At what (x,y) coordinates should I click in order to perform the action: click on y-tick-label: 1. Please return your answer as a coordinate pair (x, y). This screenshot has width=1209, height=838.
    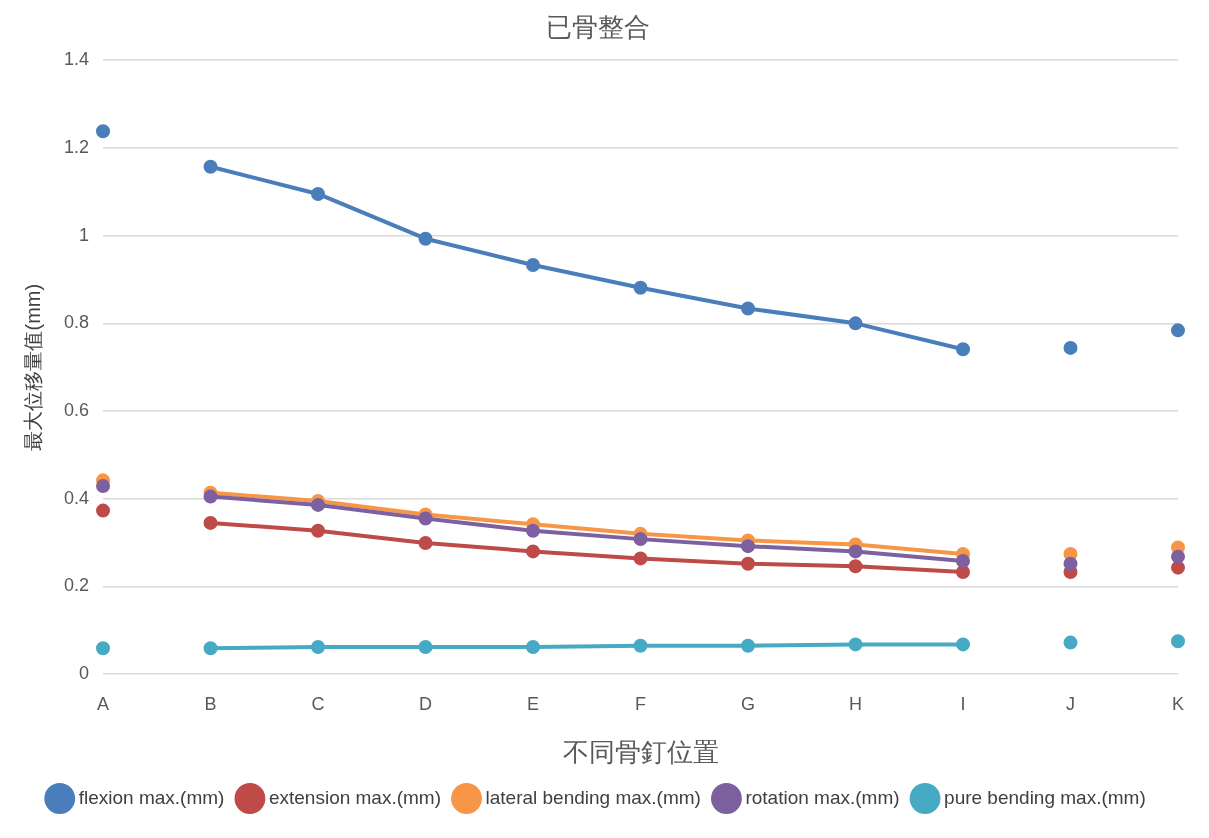
    Looking at the image, I should click on (84, 234).